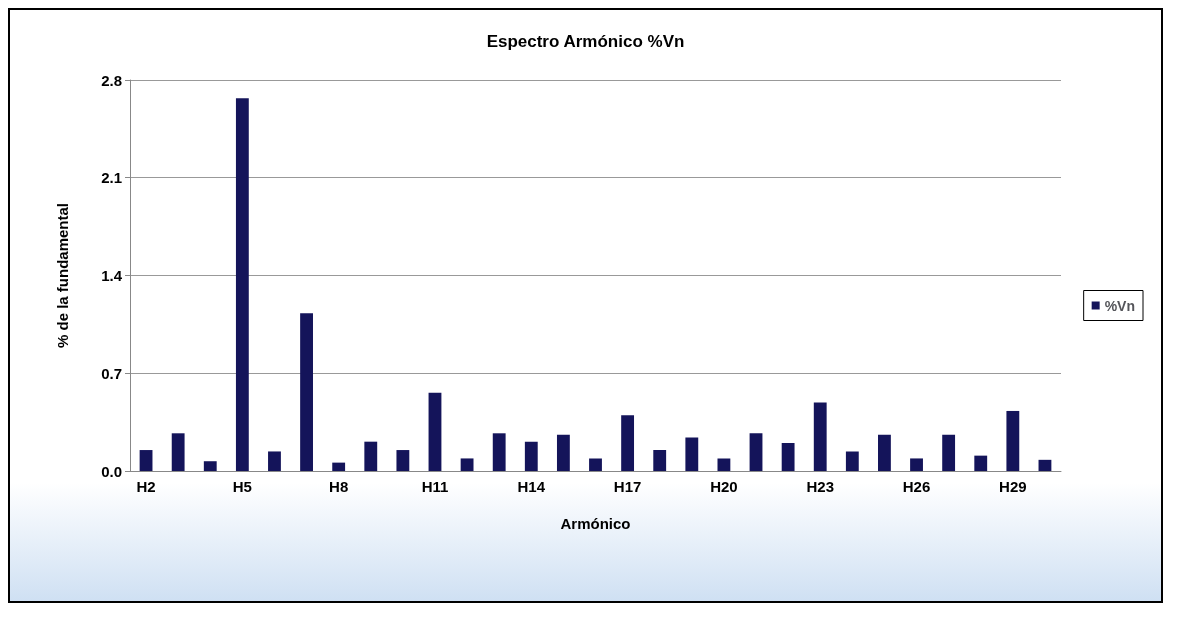 This screenshot has width=1177, height=617. I want to click on x-tick-label: H2, so click(146, 486).